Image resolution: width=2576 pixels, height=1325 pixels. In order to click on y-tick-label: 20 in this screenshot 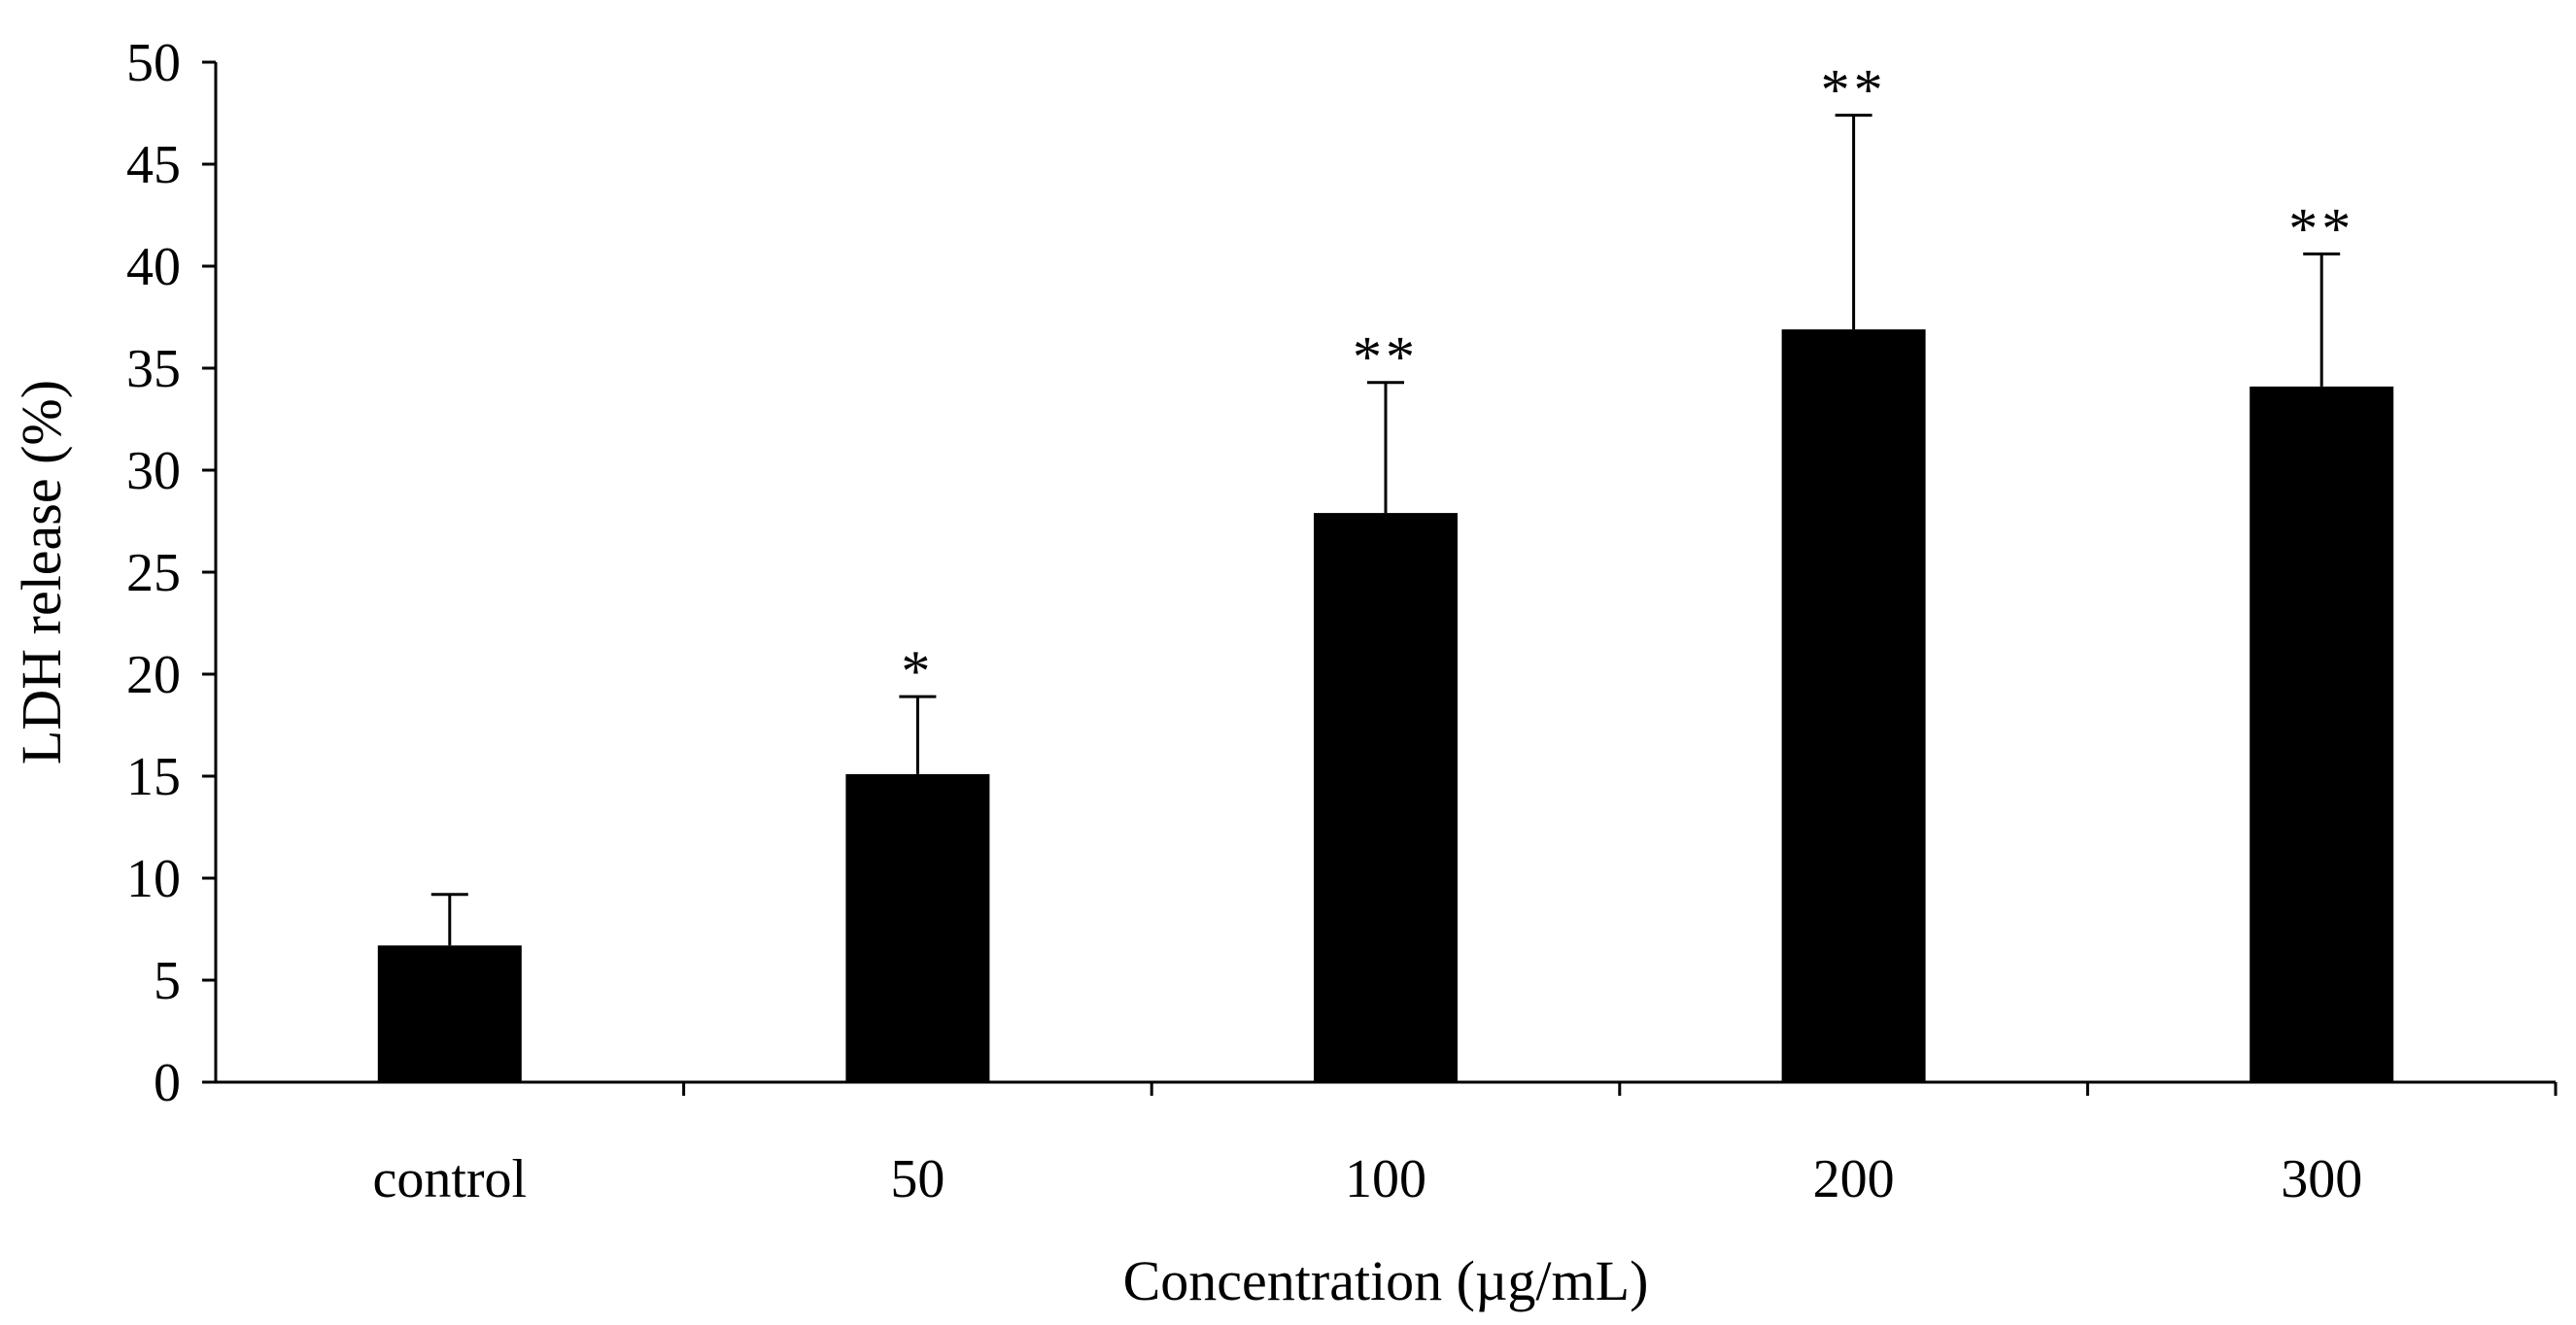, I will do `click(153, 675)`.